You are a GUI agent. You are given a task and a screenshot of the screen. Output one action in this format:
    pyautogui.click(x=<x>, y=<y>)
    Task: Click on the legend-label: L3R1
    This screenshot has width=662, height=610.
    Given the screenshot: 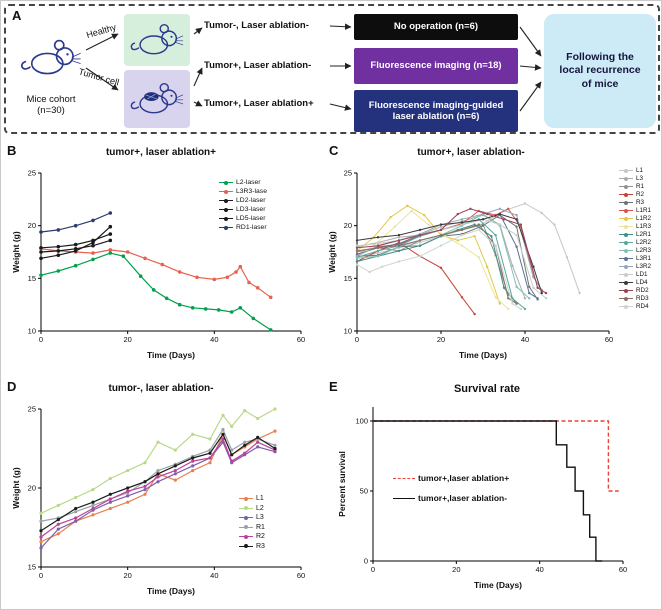 What is the action you would take?
    pyautogui.click(x=644, y=258)
    